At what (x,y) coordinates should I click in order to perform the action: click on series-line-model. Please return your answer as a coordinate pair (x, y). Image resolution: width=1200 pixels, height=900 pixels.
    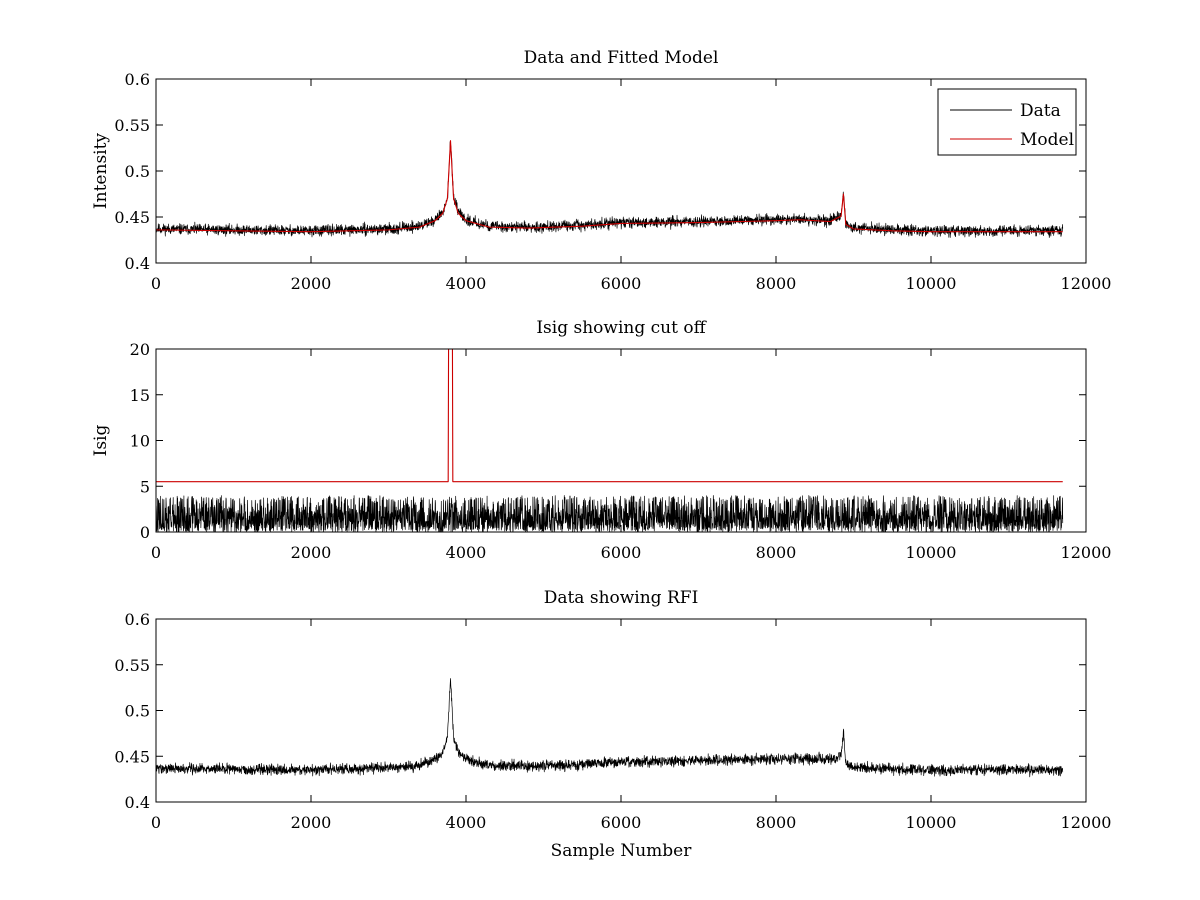
    Looking at the image, I should click on (609, 186).